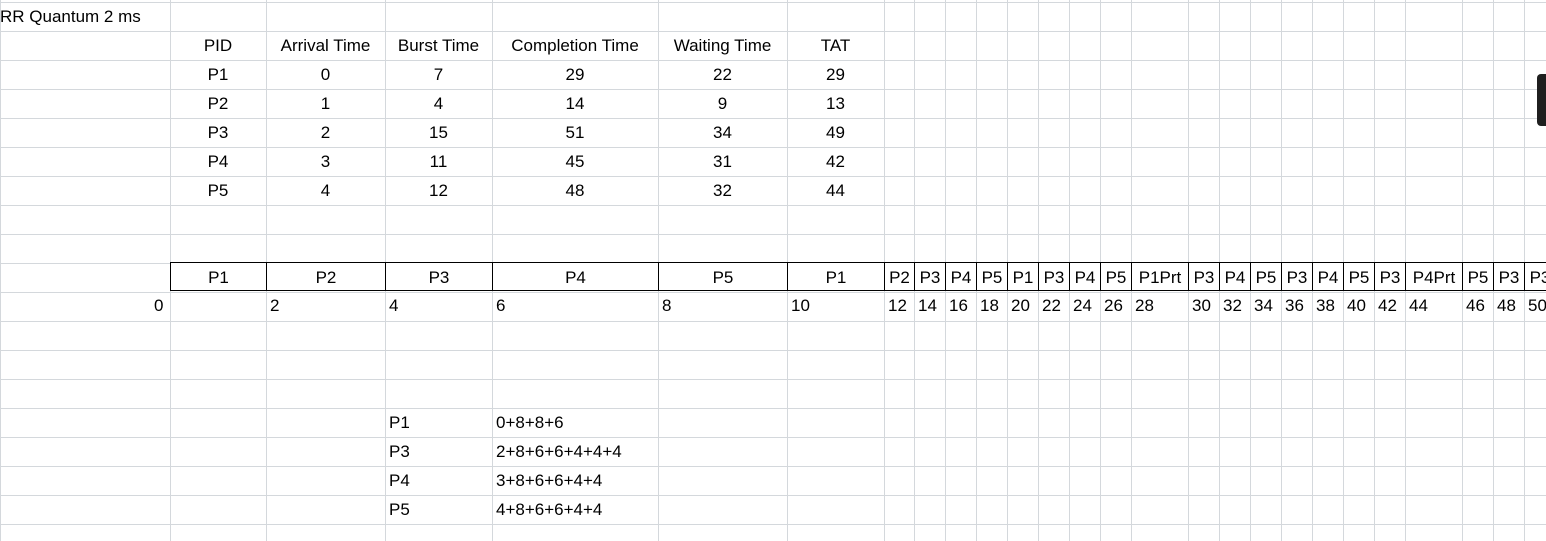 The image size is (1546, 541). Describe the element at coordinates (722, 190) in the screenshot. I see `table-cell: 32` at that location.